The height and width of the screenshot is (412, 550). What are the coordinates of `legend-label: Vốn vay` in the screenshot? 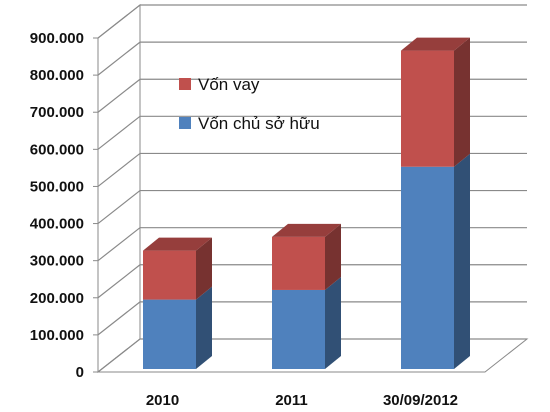 It's located at (229, 84).